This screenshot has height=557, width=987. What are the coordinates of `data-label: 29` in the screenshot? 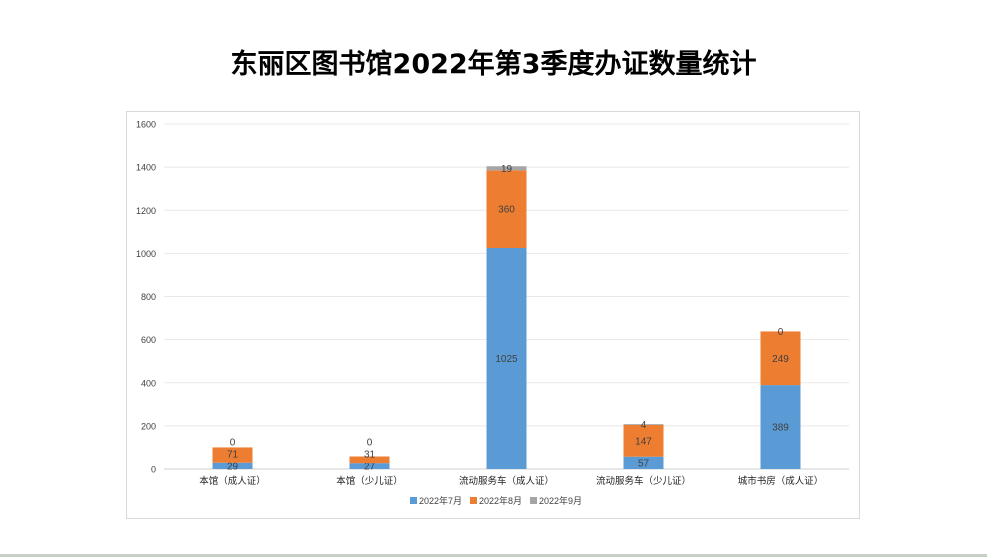 It's located at (233, 466).